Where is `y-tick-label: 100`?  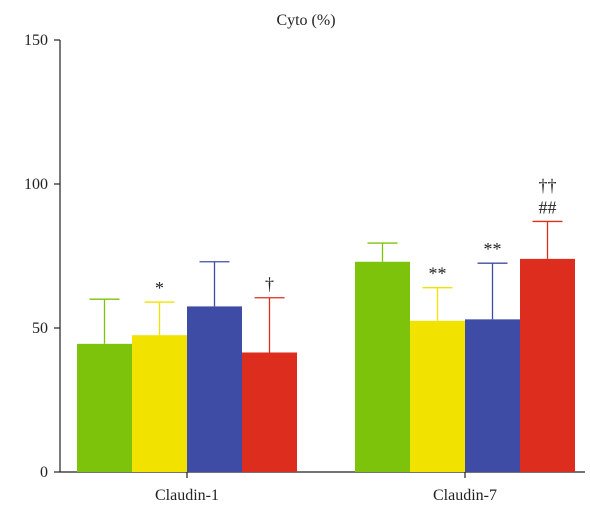 y-tick-label: 100 is located at coordinates (36, 184).